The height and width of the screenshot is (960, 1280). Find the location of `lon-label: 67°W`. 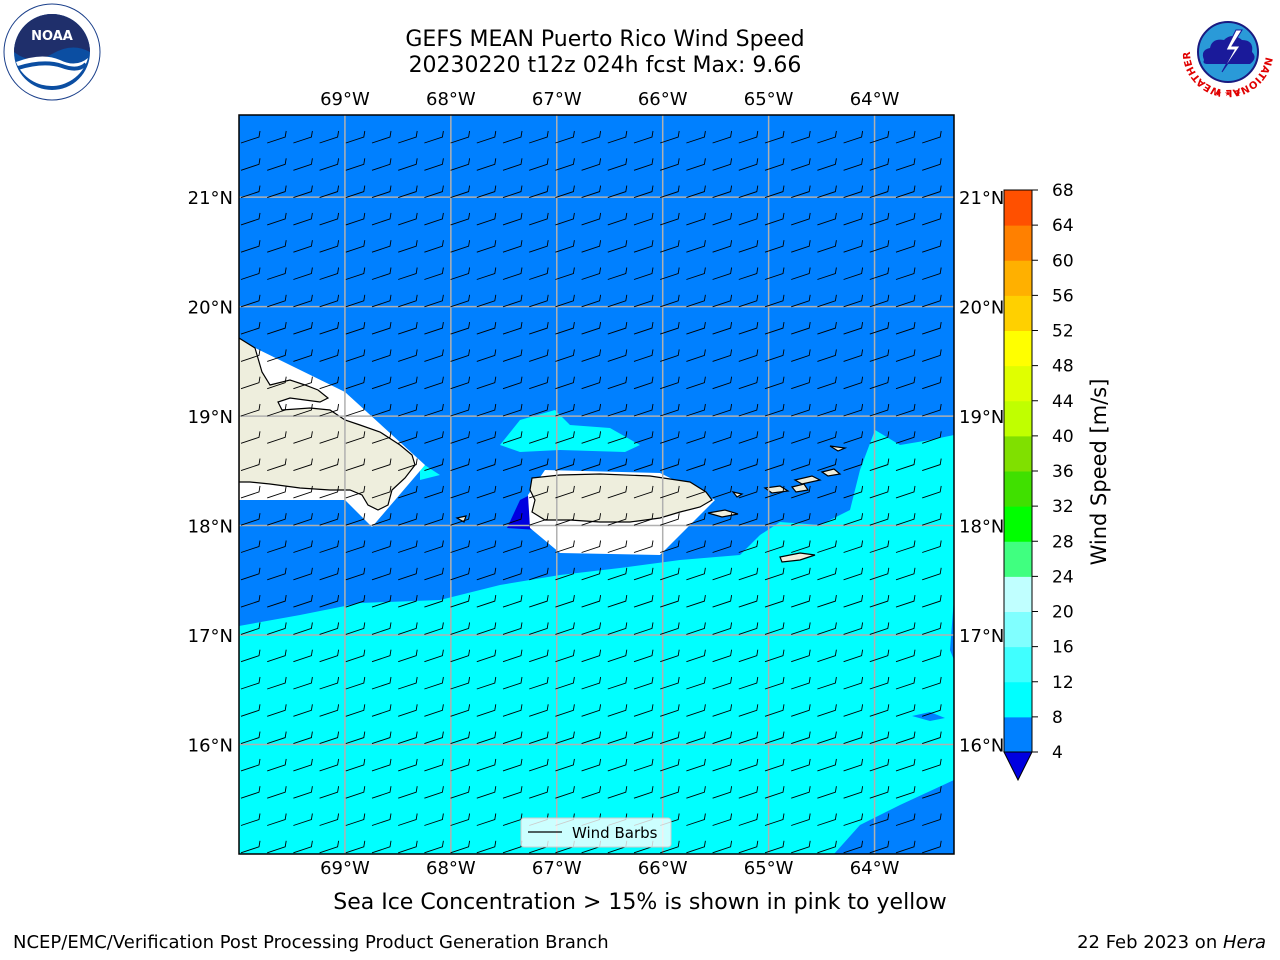

lon-label: 67°W is located at coordinates (557, 99).